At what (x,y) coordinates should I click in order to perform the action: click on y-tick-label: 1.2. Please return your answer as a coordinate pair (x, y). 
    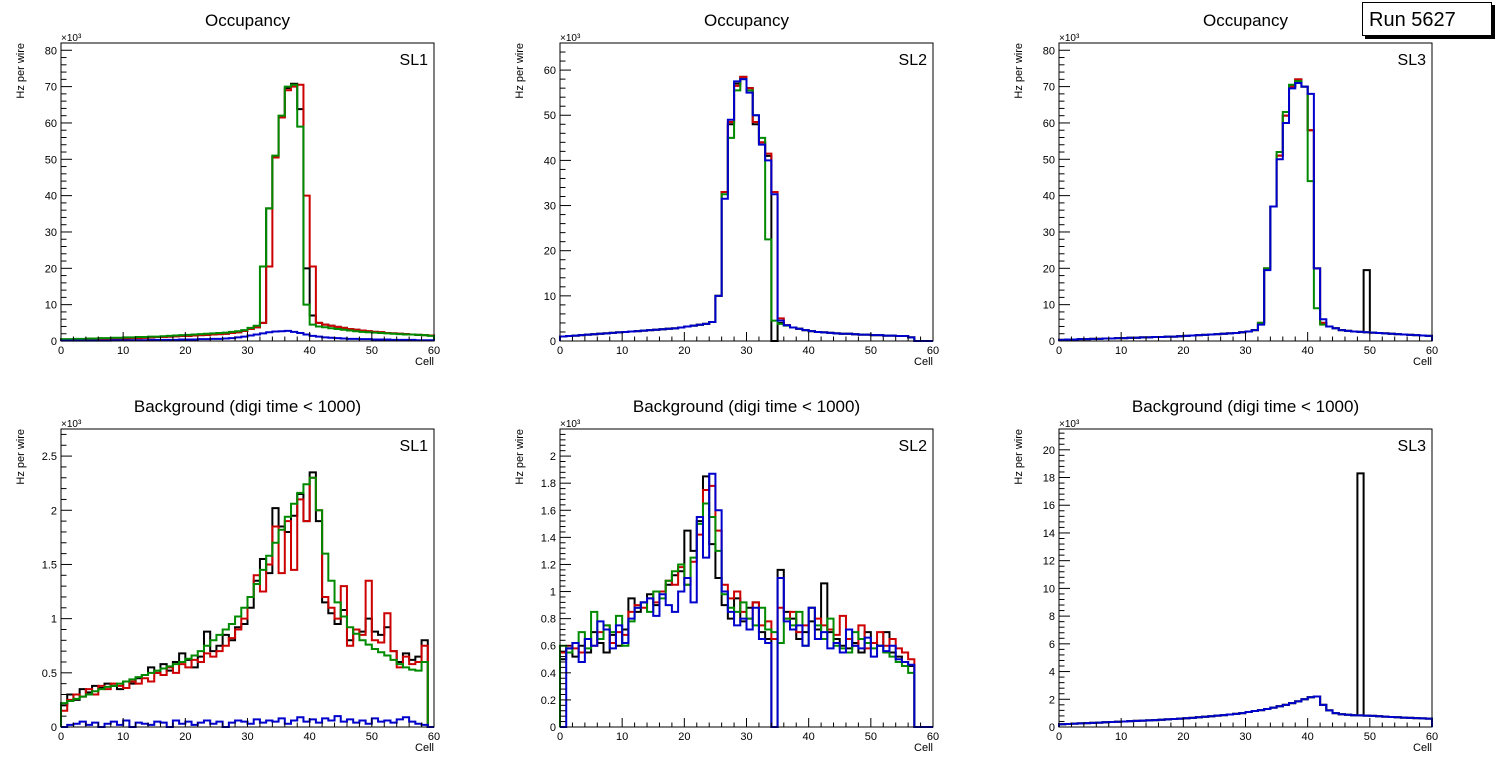
    Looking at the image, I should click on (548, 565).